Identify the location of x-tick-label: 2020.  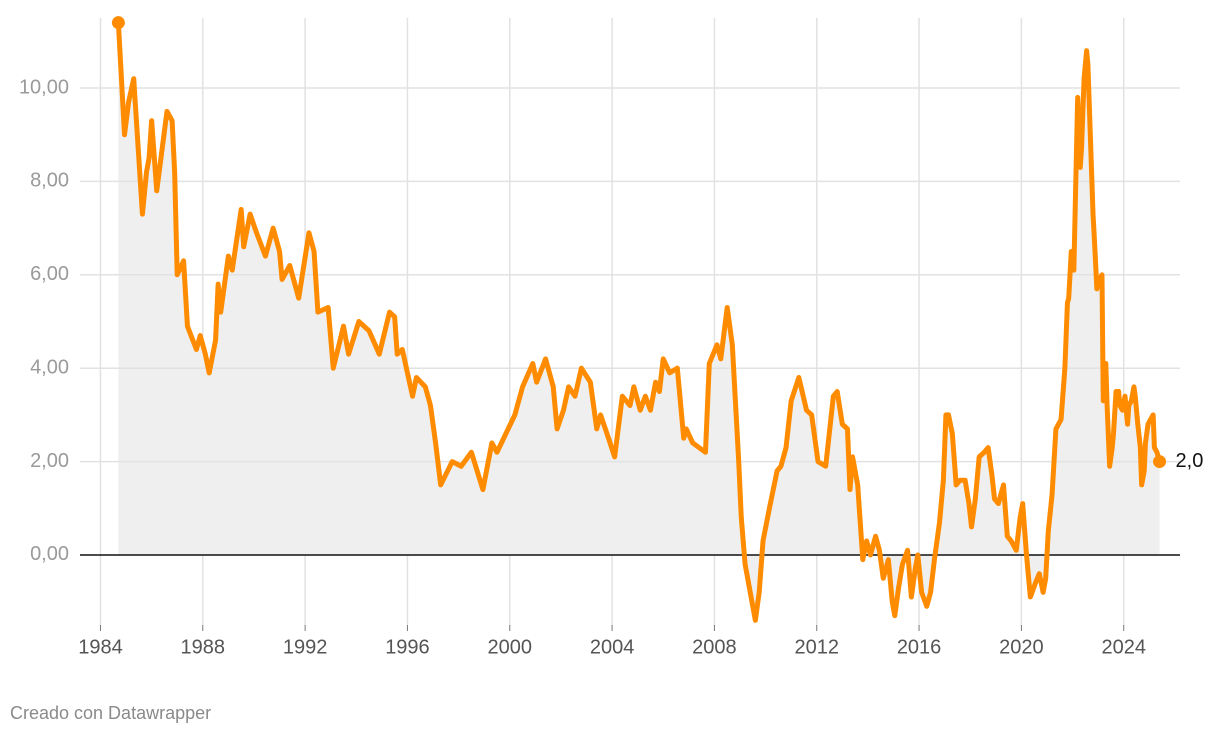
(1021, 647).